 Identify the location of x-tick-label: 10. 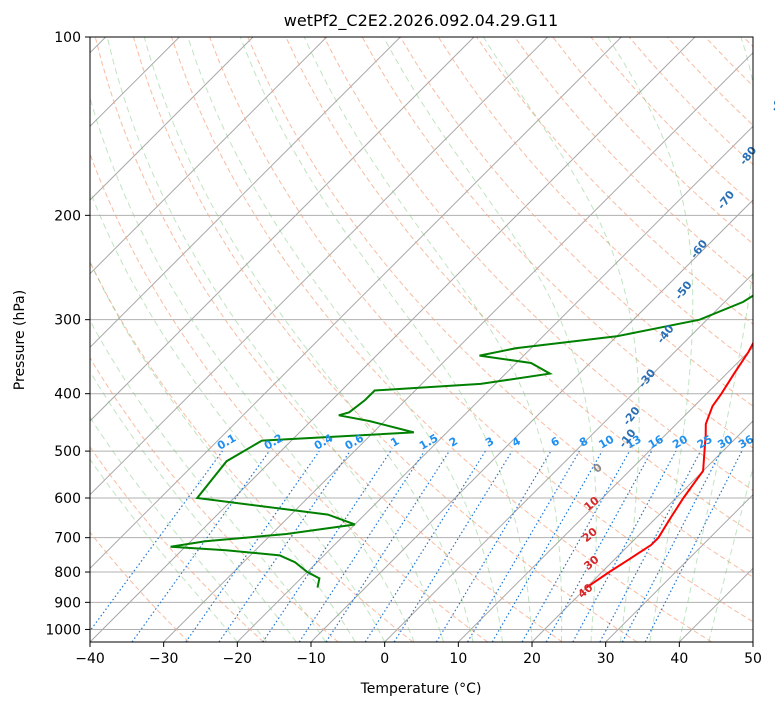
(458, 659).